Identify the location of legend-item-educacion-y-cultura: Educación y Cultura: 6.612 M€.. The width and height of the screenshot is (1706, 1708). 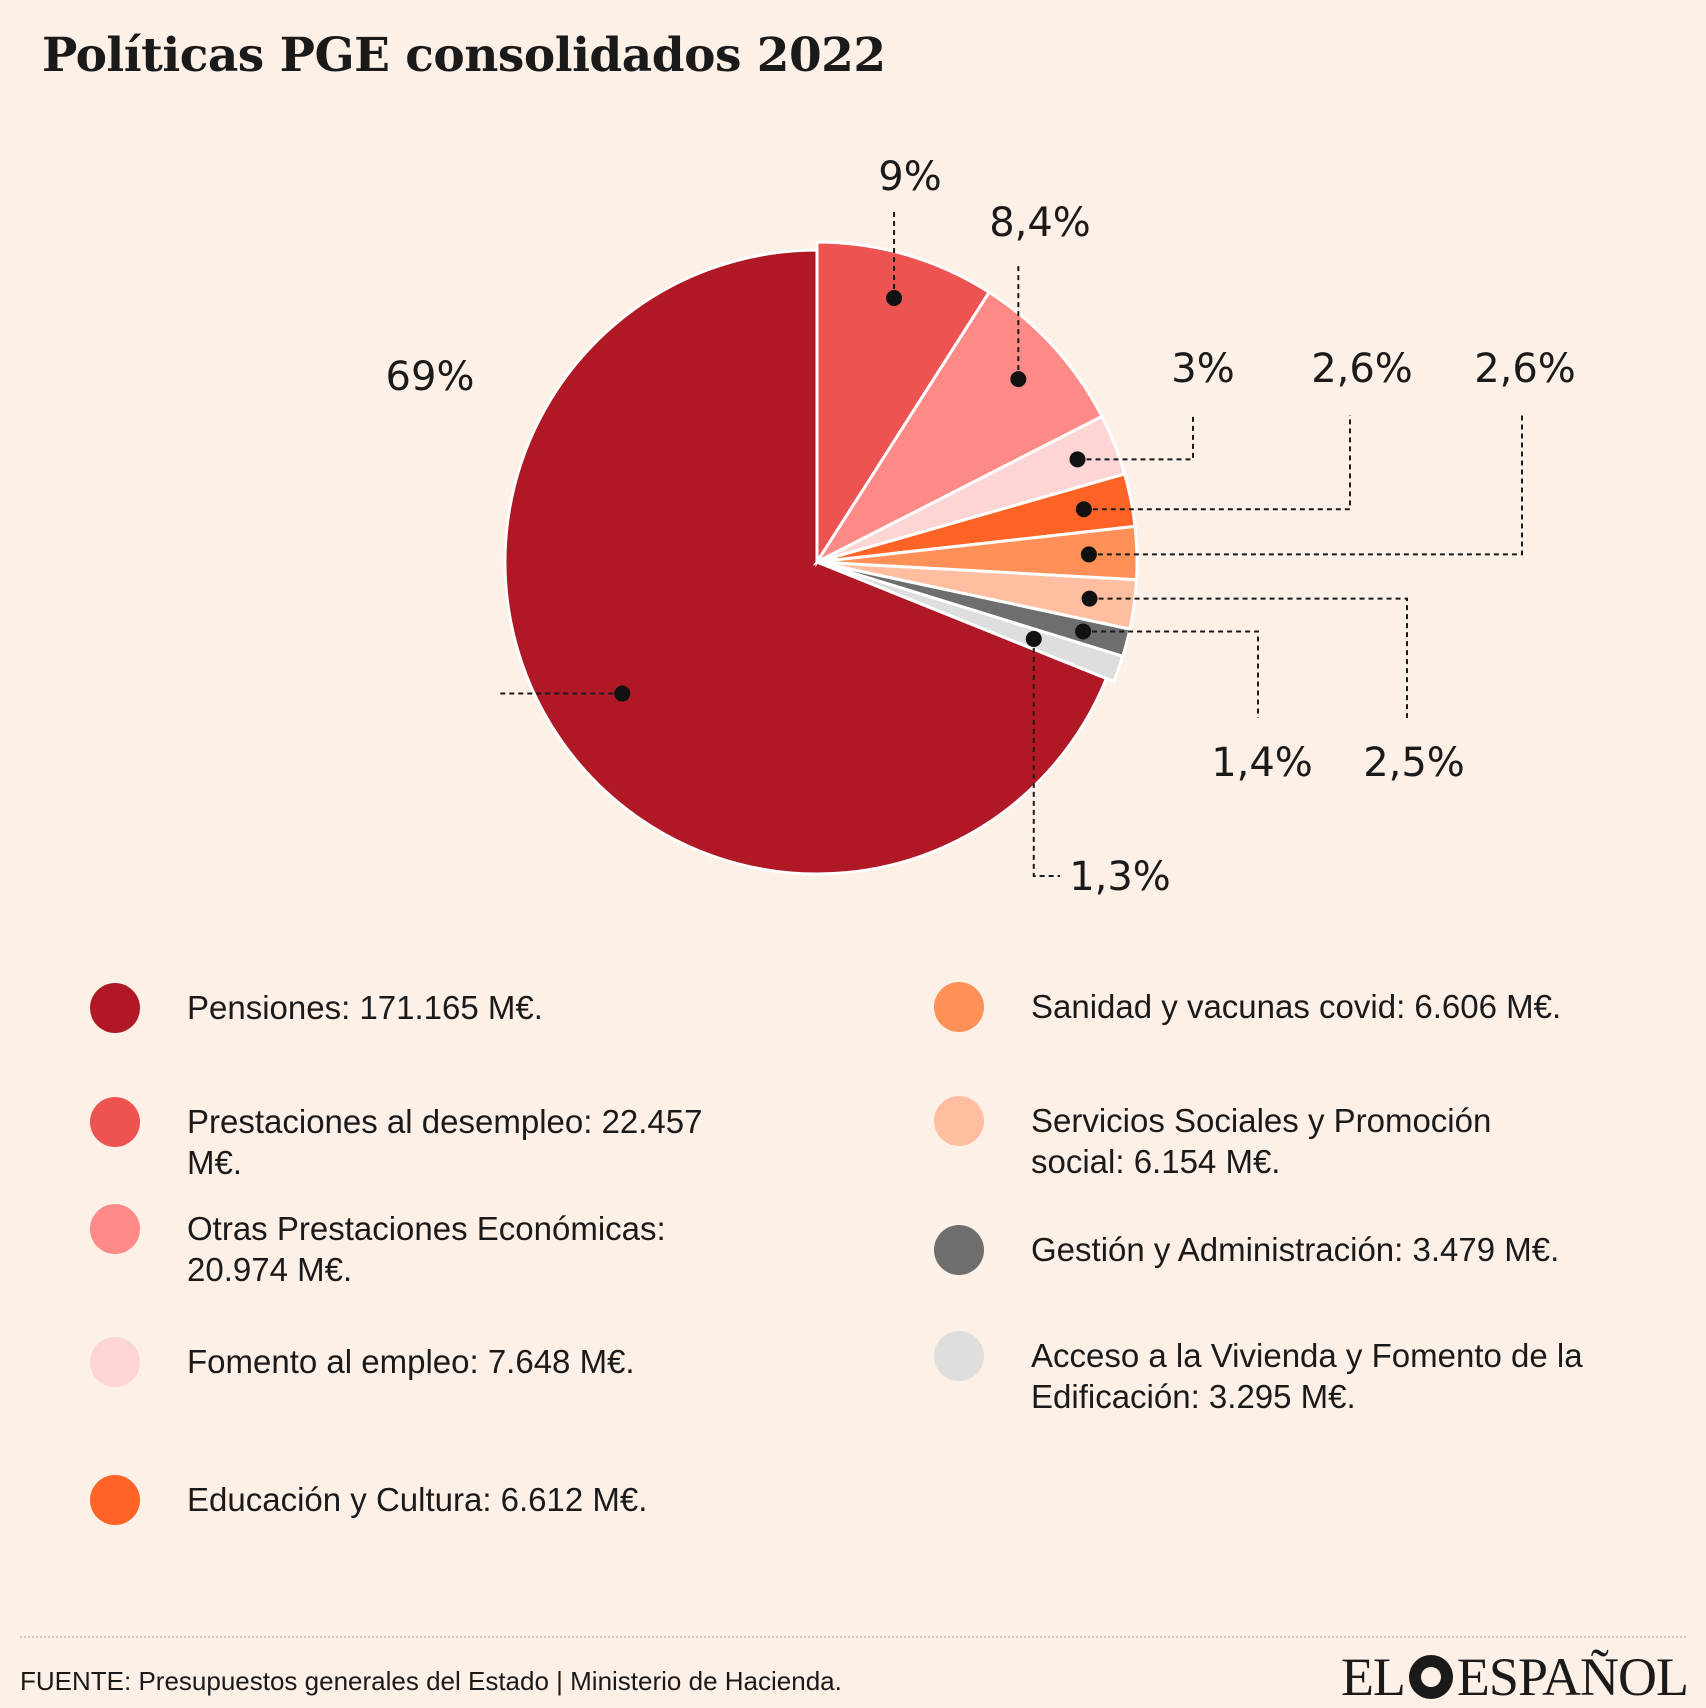
(368, 1500).